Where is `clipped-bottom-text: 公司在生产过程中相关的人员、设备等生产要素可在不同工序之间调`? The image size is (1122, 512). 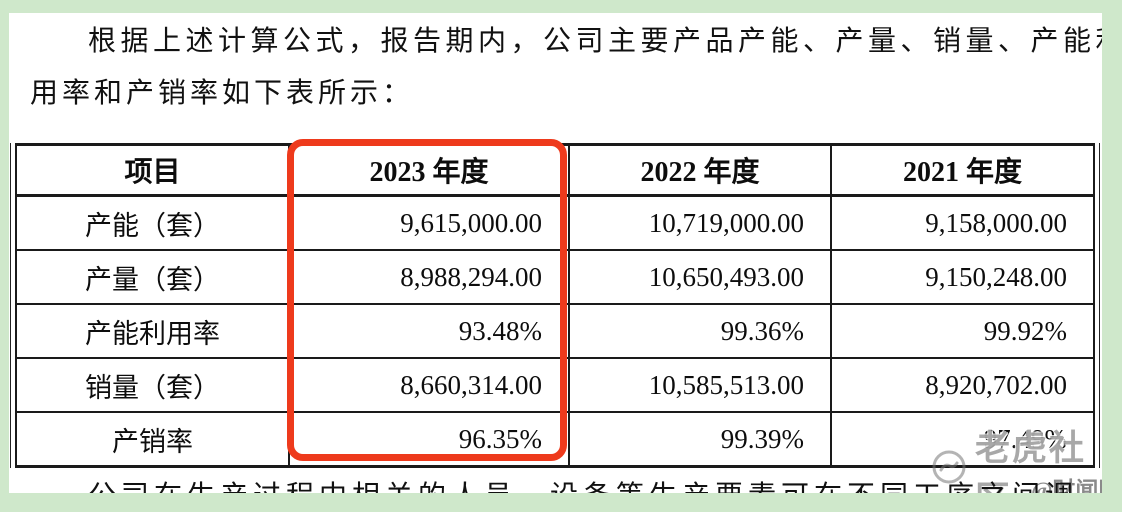
clipped-bottom-text: 公司在生产过程中相关的人员、设备等生产要素可在不同工序之间调 is located at coordinates (554, 483).